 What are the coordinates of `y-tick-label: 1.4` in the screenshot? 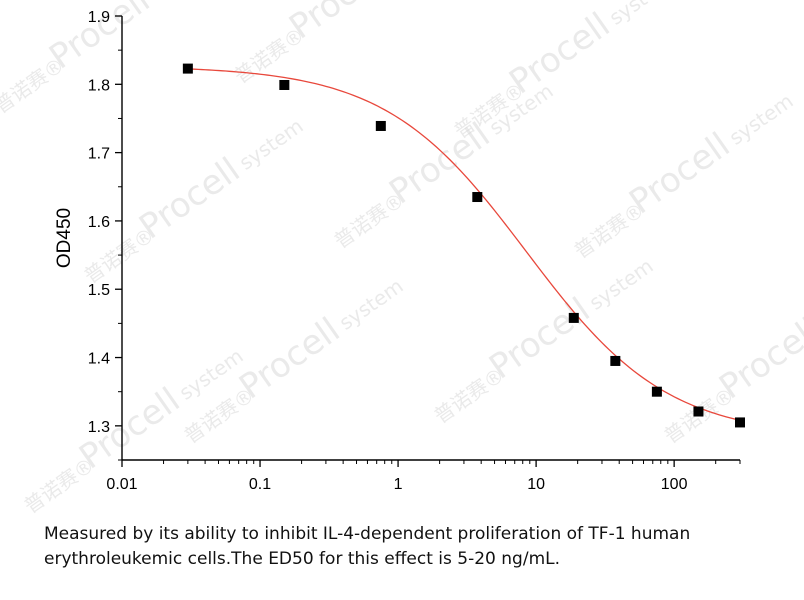 It's located at (99, 359).